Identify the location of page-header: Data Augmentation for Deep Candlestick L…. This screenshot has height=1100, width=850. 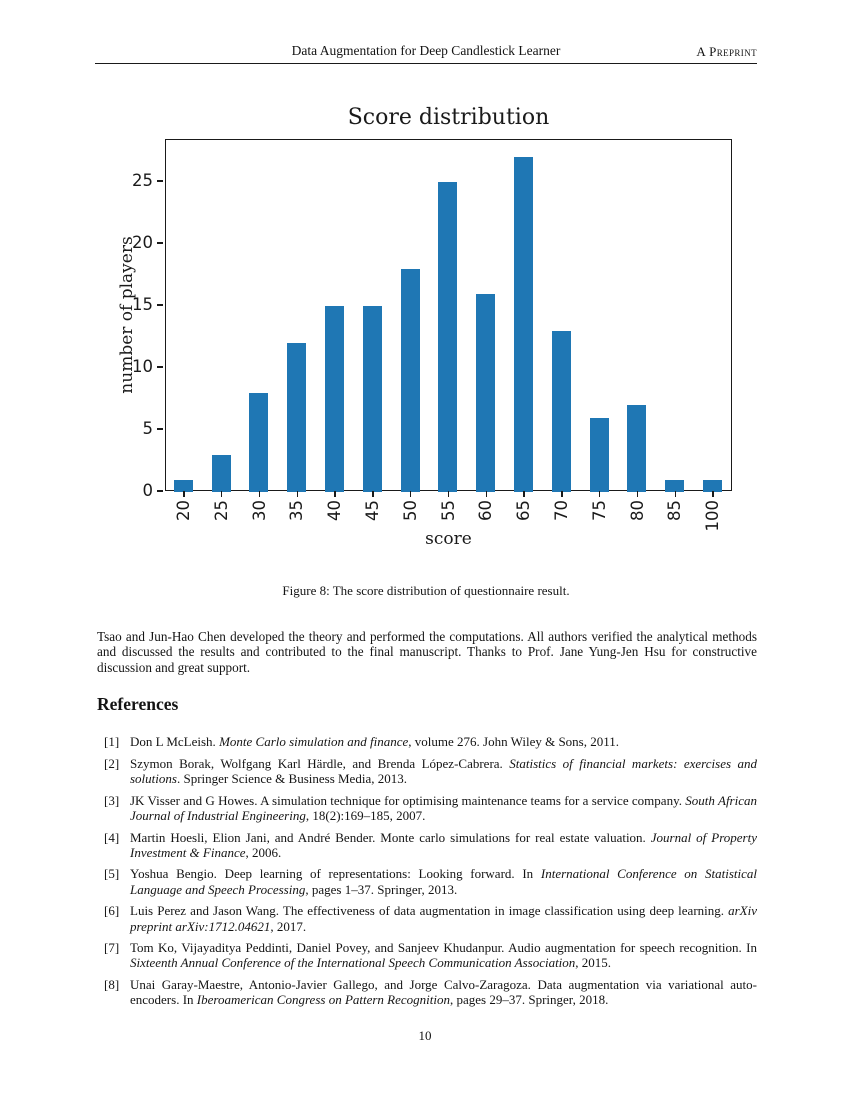
(426, 52).